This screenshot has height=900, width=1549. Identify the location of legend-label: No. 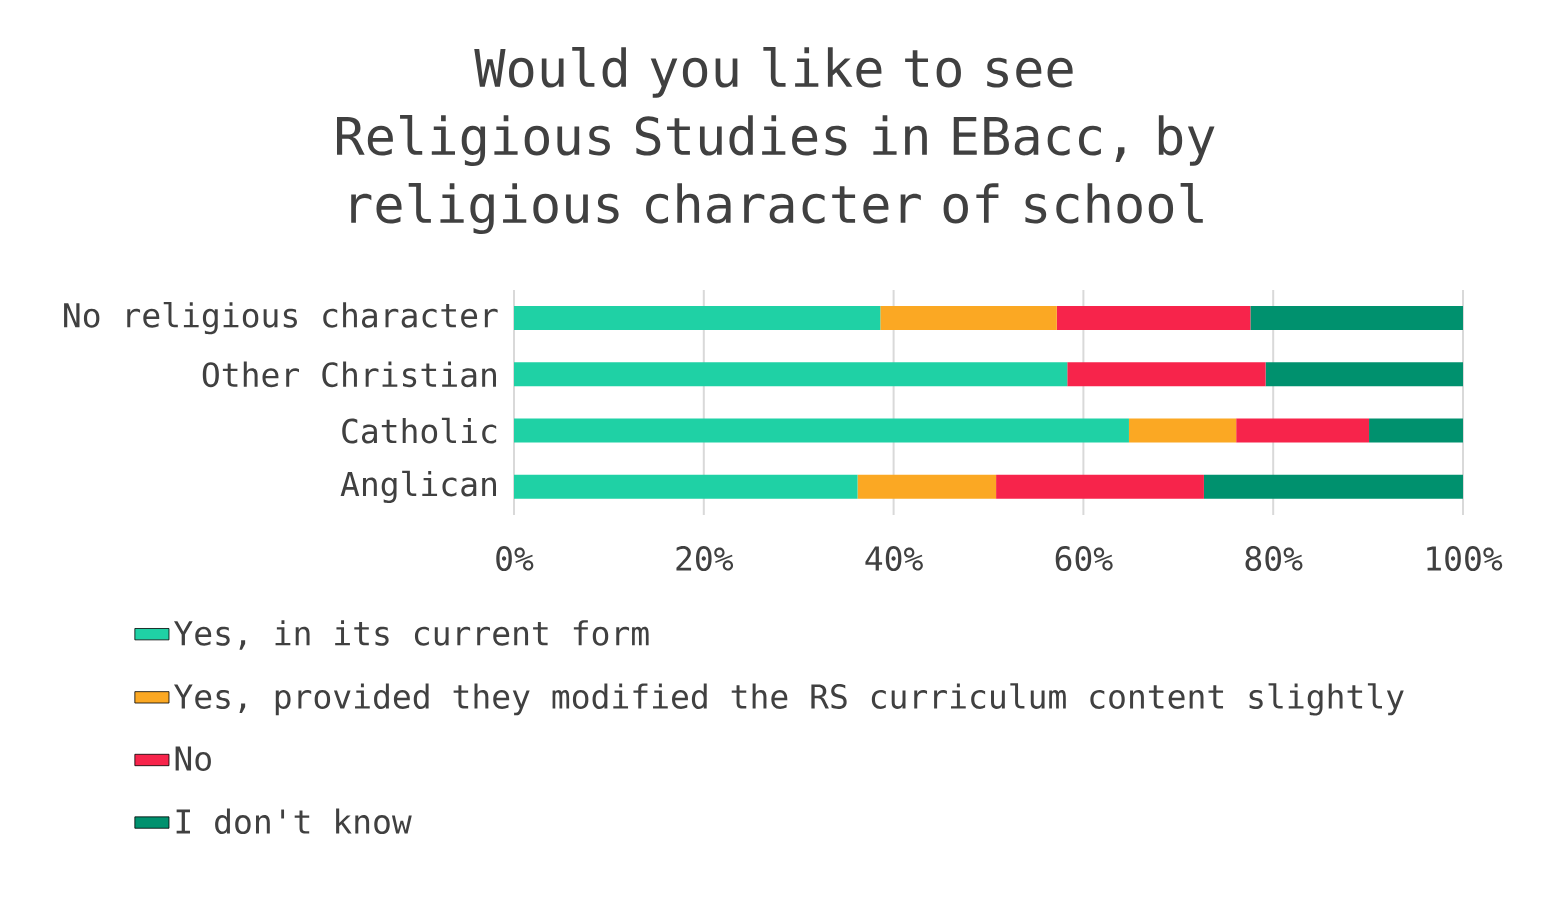
(193, 758).